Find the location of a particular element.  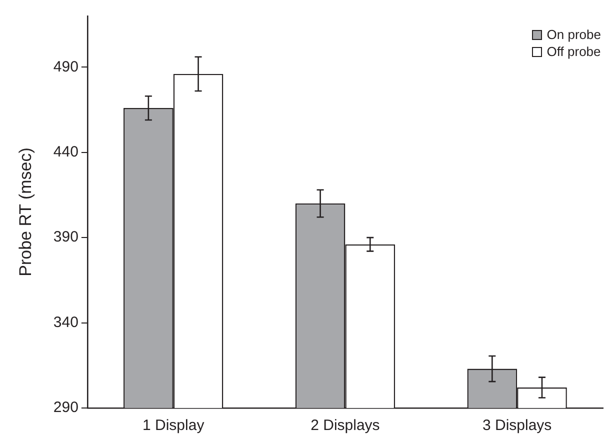

x-tick-label: 3 Displays is located at coordinates (517, 425).